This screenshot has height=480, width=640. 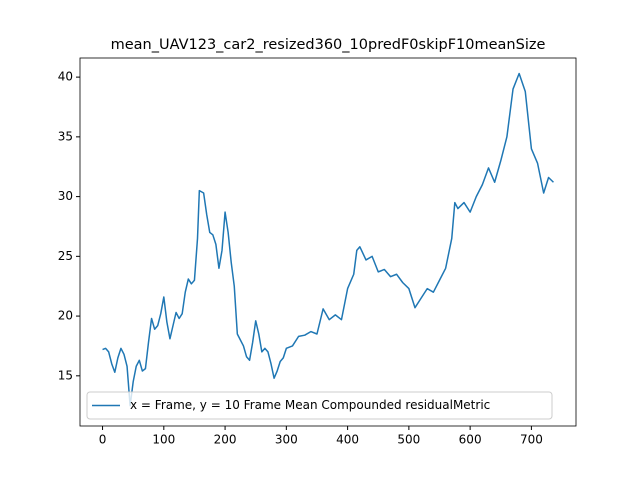 I want to click on y-tick-label: 25, so click(x=65, y=256).